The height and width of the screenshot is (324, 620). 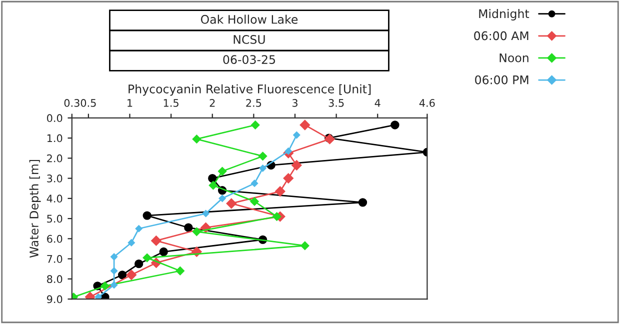 I want to click on legend-label: Noon, so click(x=514, y=57).